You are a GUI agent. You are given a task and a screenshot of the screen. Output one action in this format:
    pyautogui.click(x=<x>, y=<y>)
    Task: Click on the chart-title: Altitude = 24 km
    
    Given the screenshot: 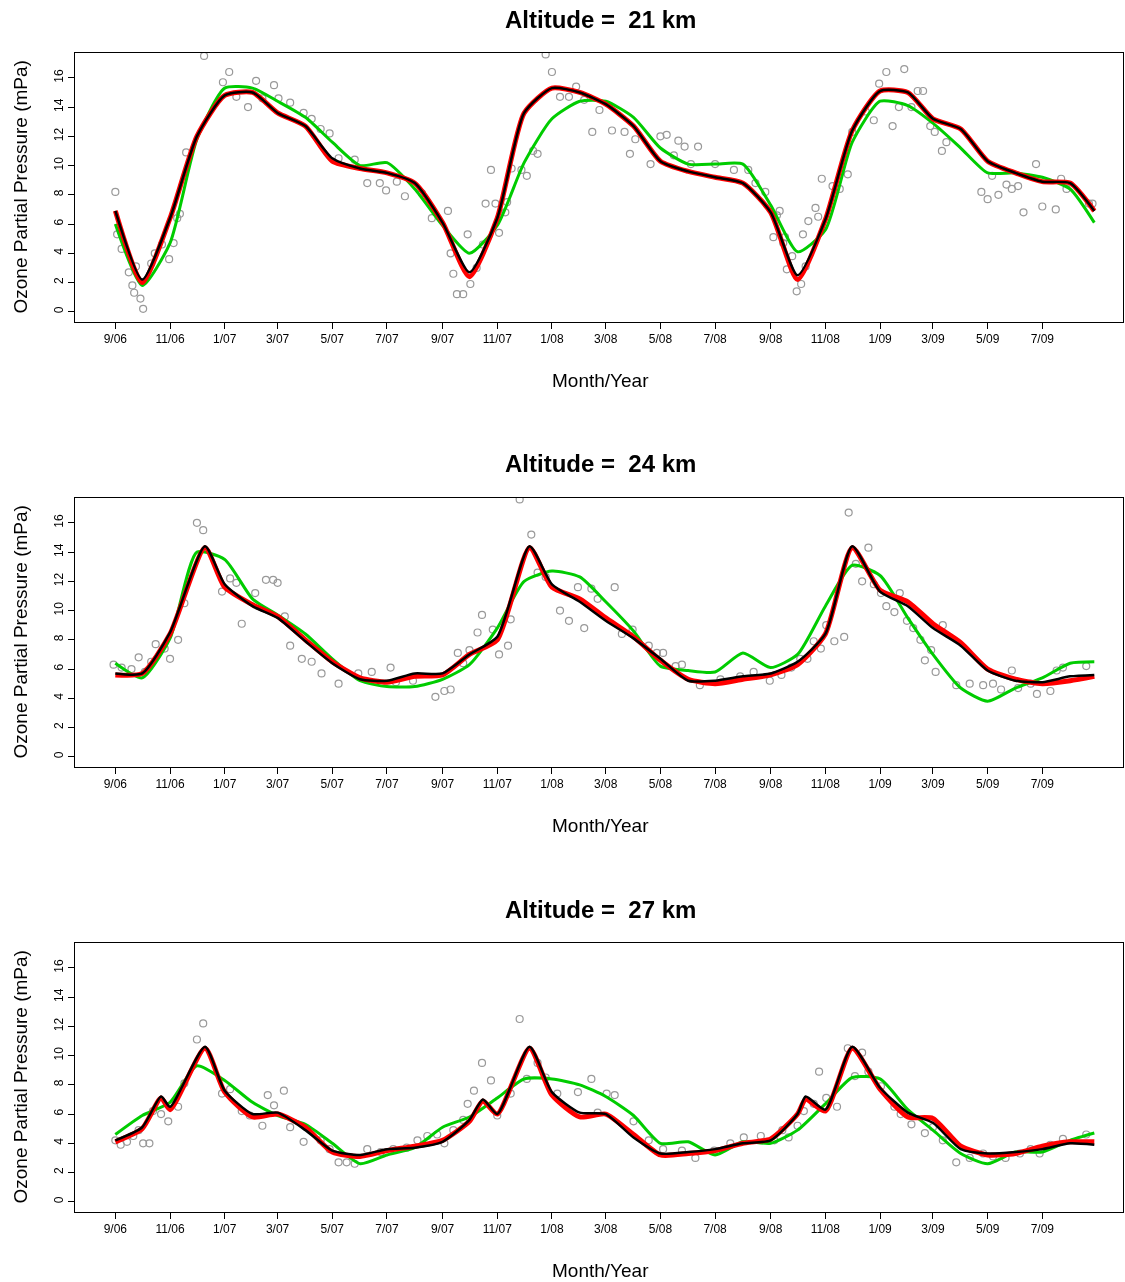 What is the action you would take?
    pyautogui.click(x=601, y=463)
    